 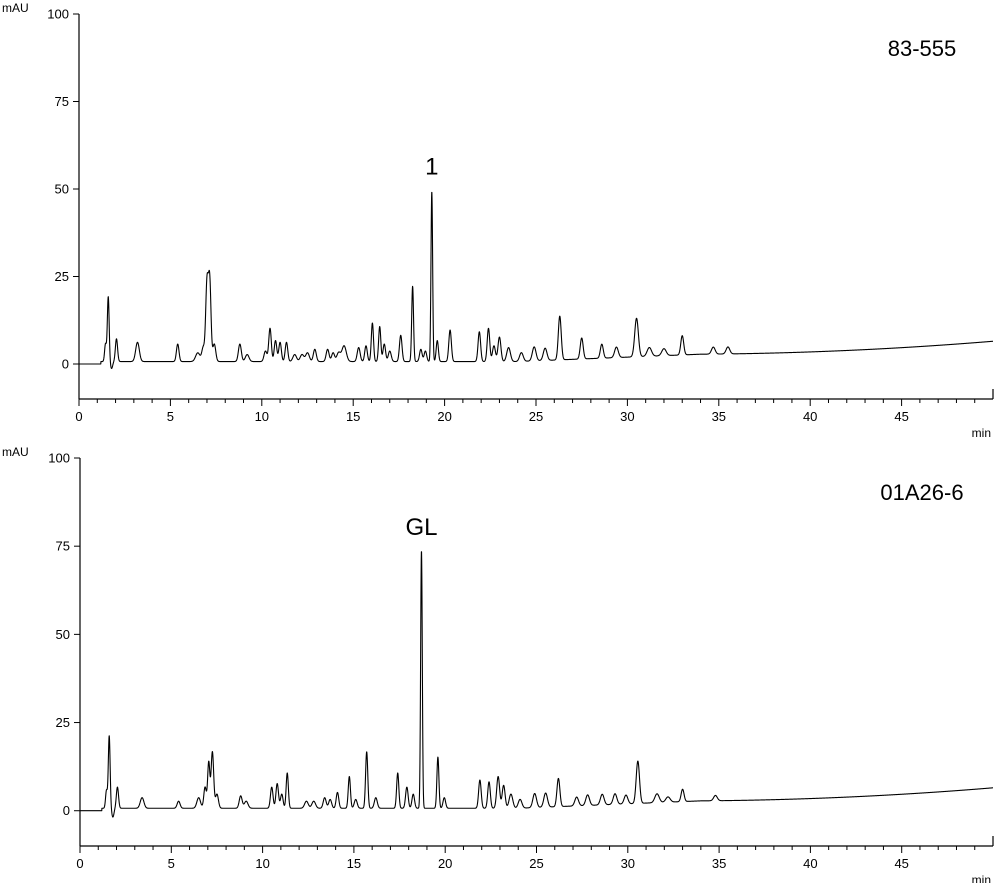 What do you see at coordinates (421, 527) in the screenshot?
I see `peak-annotation-label: GL` at bounding box center [421, 527].